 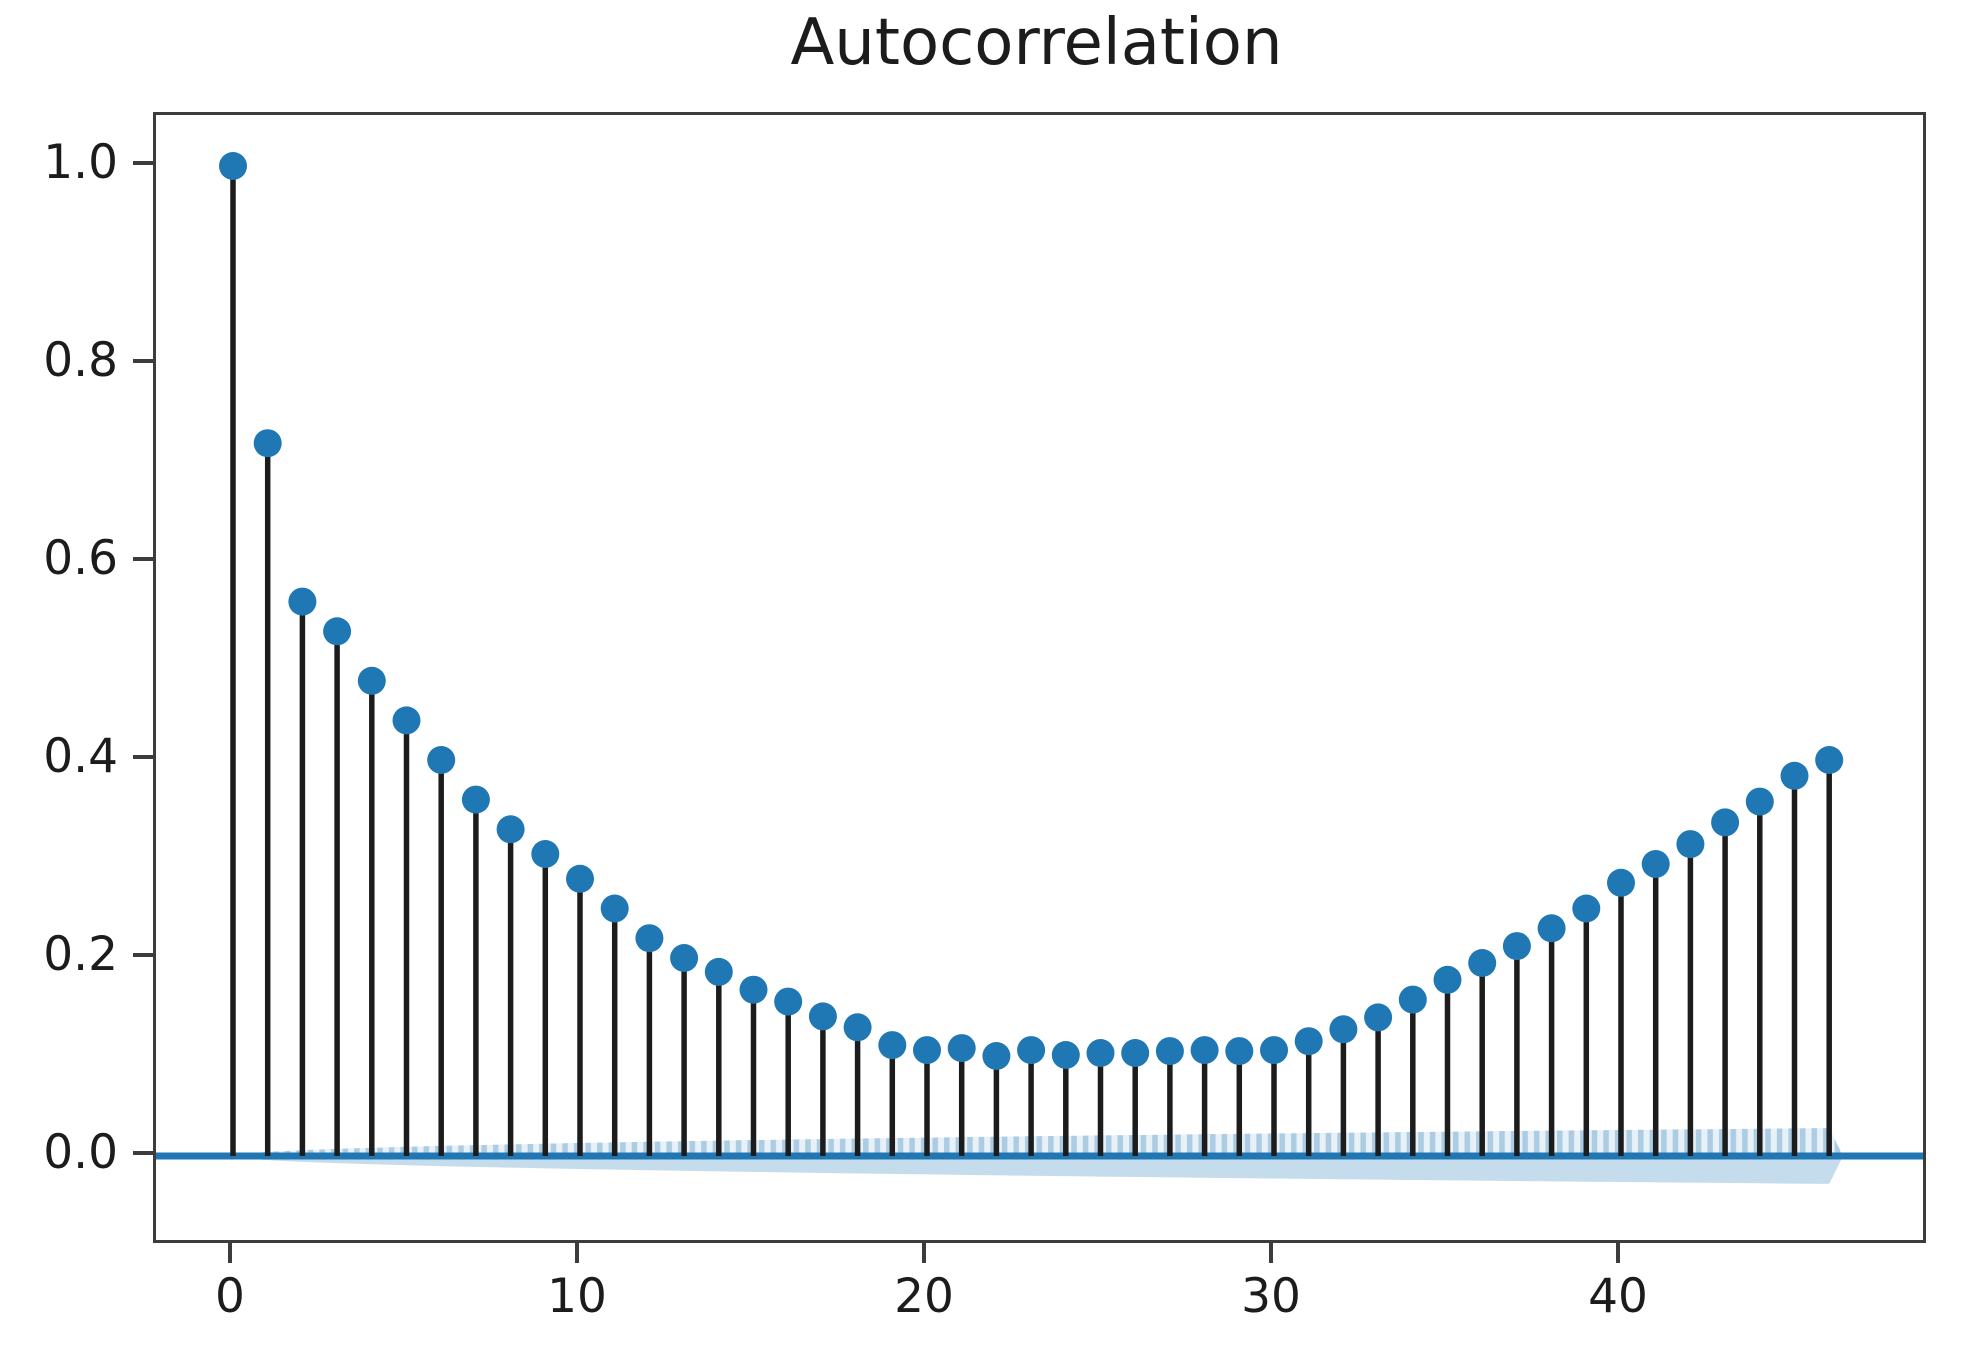 What do you see at coordinates (80, 162) in the screenshot?
I see `y-tick-label: 1.0` at bounding box center [80, 162].